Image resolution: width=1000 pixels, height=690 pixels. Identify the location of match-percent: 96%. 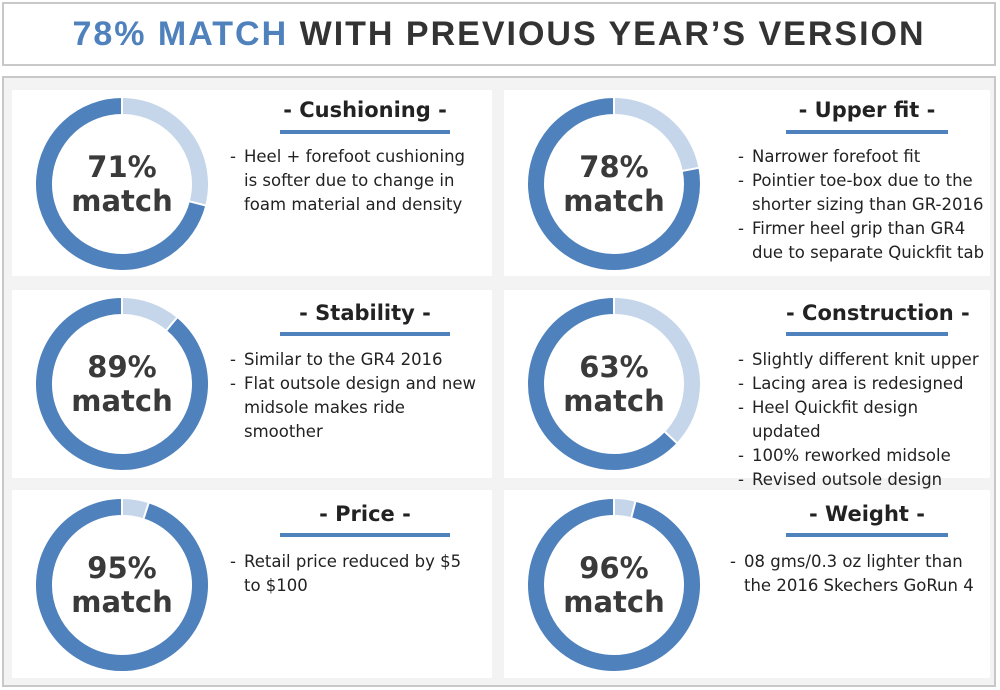
(614, 568).